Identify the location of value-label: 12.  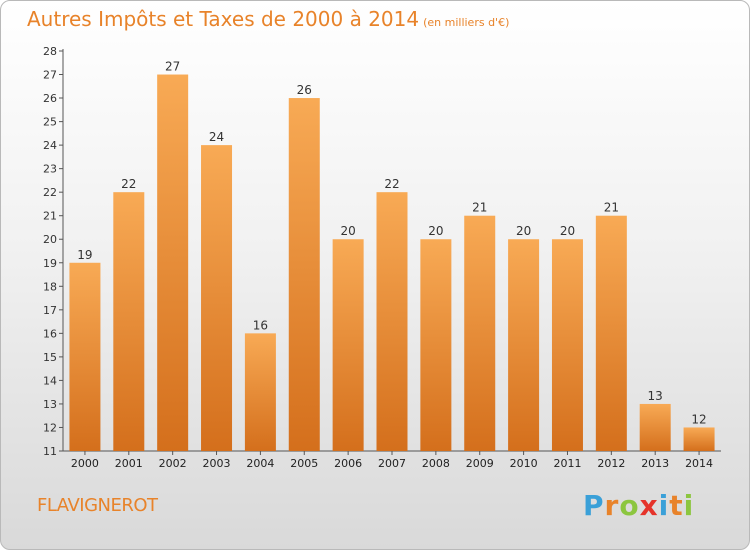
(698, 419).